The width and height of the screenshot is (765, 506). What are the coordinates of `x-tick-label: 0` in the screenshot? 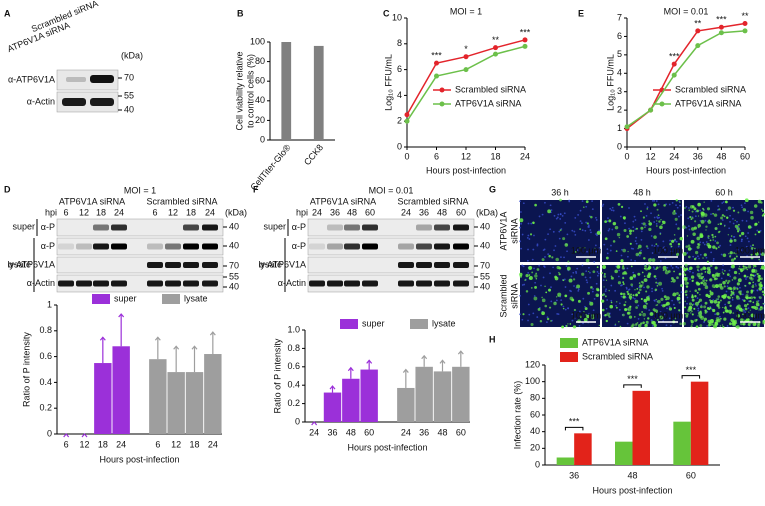 It's located at (406, 156).